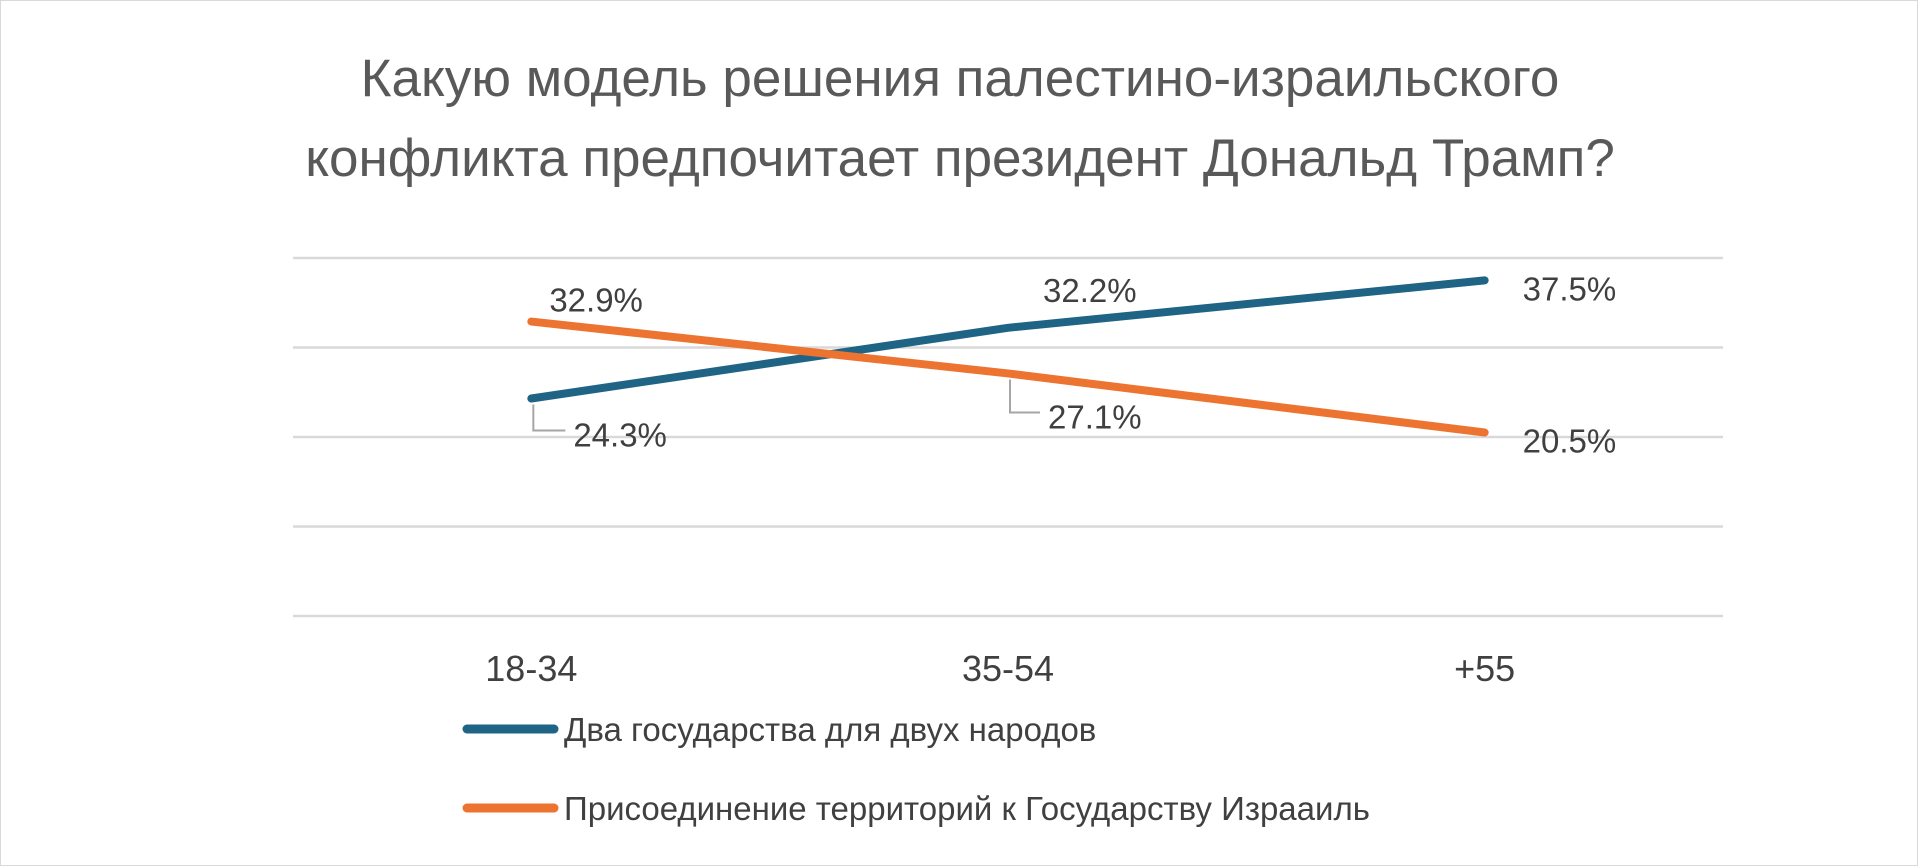 The image size is (1918, 867). What do you see at coordinates (1090, 290) in the screenshot?
I see `data-label-s0-1: 32.2%` at bounding box center [1090, 290].